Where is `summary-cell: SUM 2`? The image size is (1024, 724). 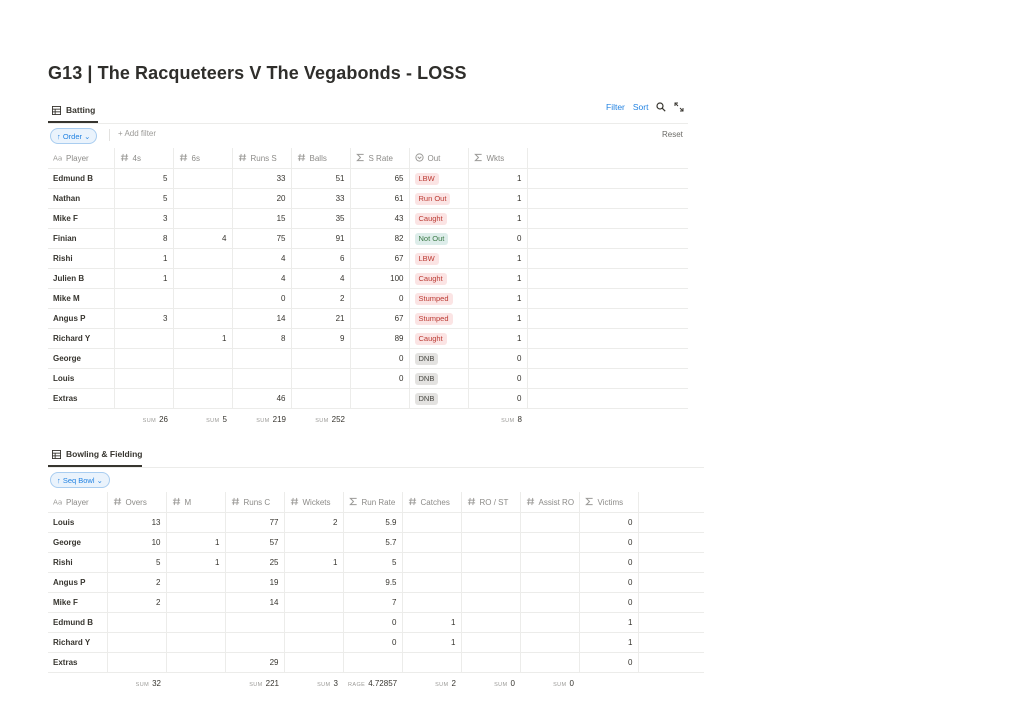
summary-cell: SUM 2 is located at coordinates (431, 683).